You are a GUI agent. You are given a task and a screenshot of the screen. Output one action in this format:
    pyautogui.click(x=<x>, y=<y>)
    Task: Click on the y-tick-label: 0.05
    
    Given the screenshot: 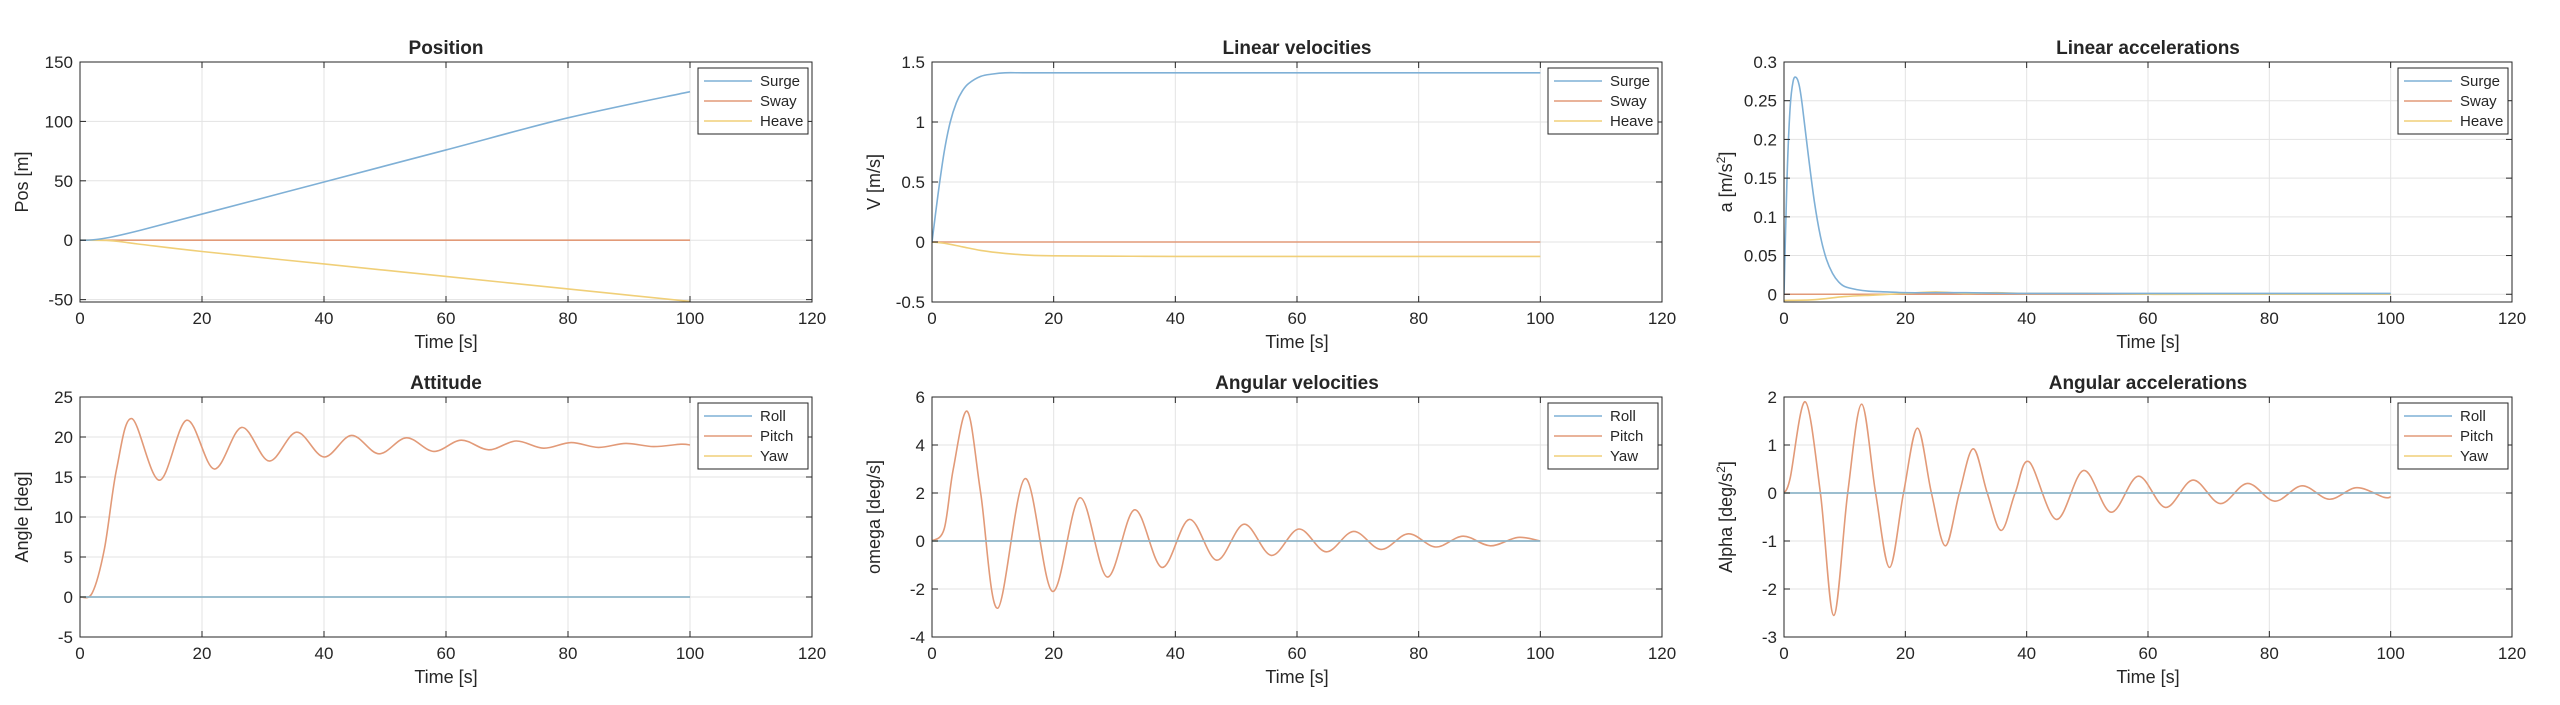 What is the action you would take?
    pyautogui.click(x=1760, y=256)
    